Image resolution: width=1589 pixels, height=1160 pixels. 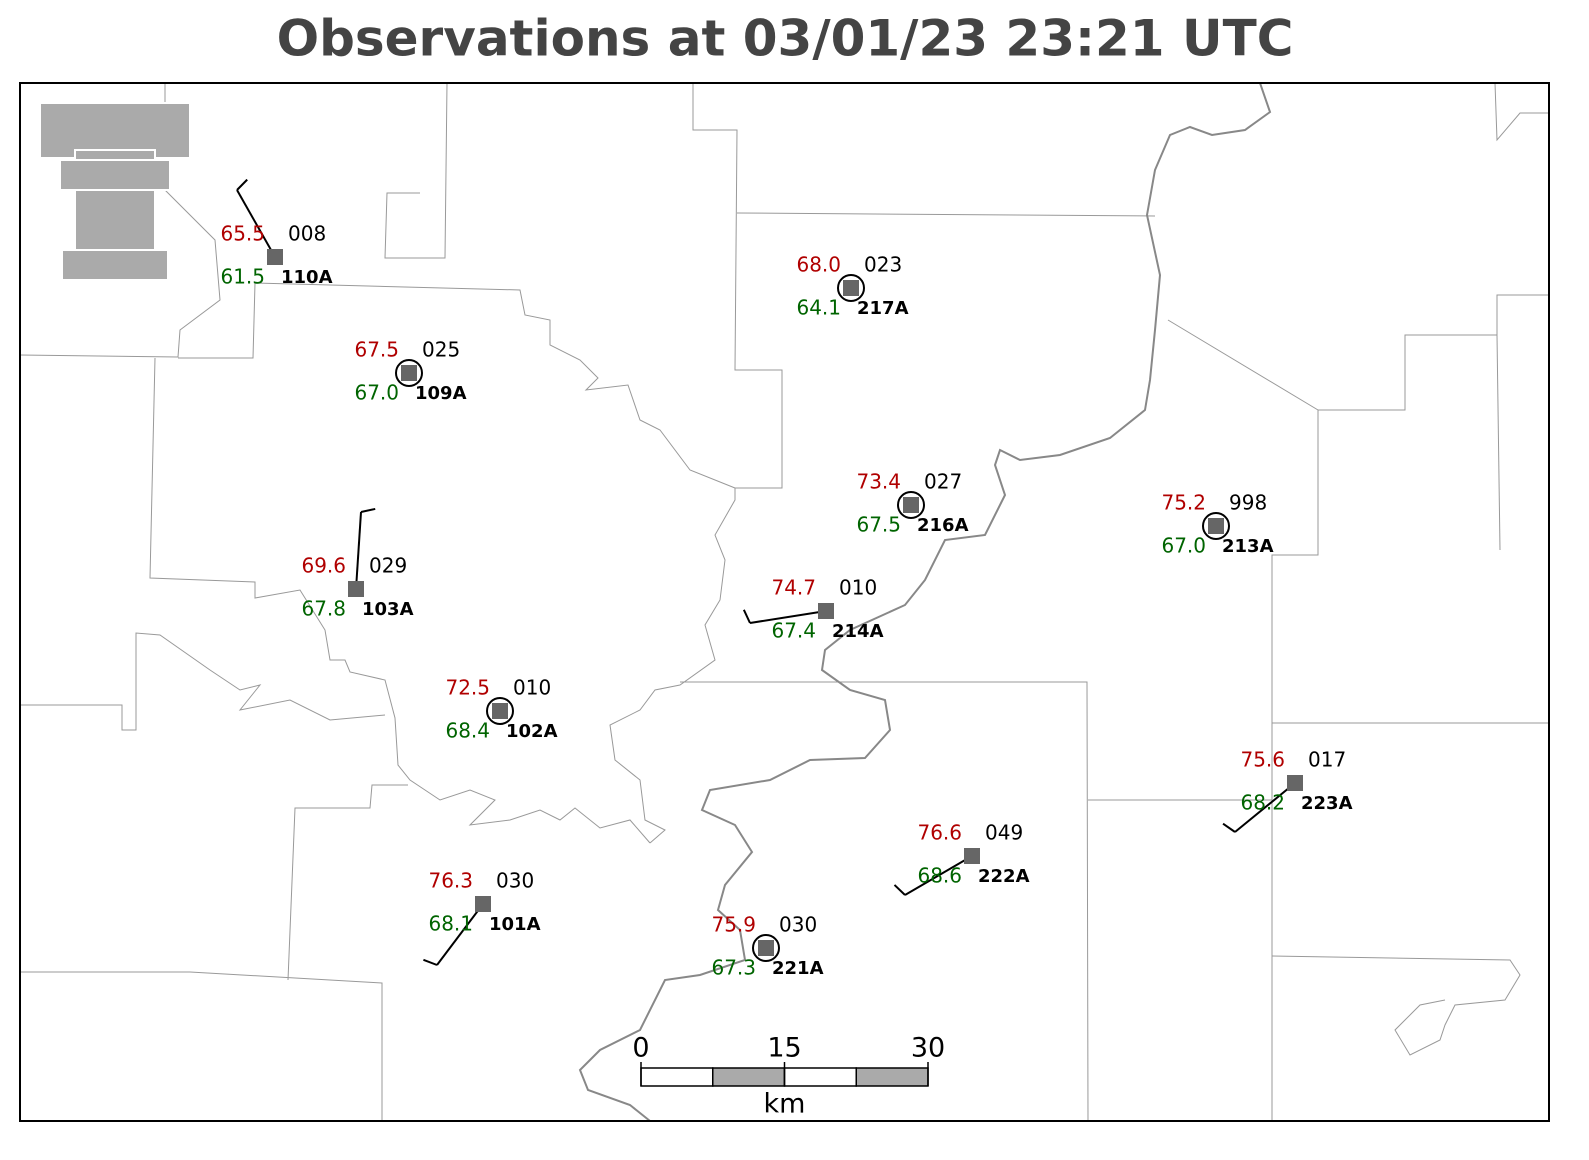 I want to click on dewpoint: 67.4, so click(x=793, y=631).